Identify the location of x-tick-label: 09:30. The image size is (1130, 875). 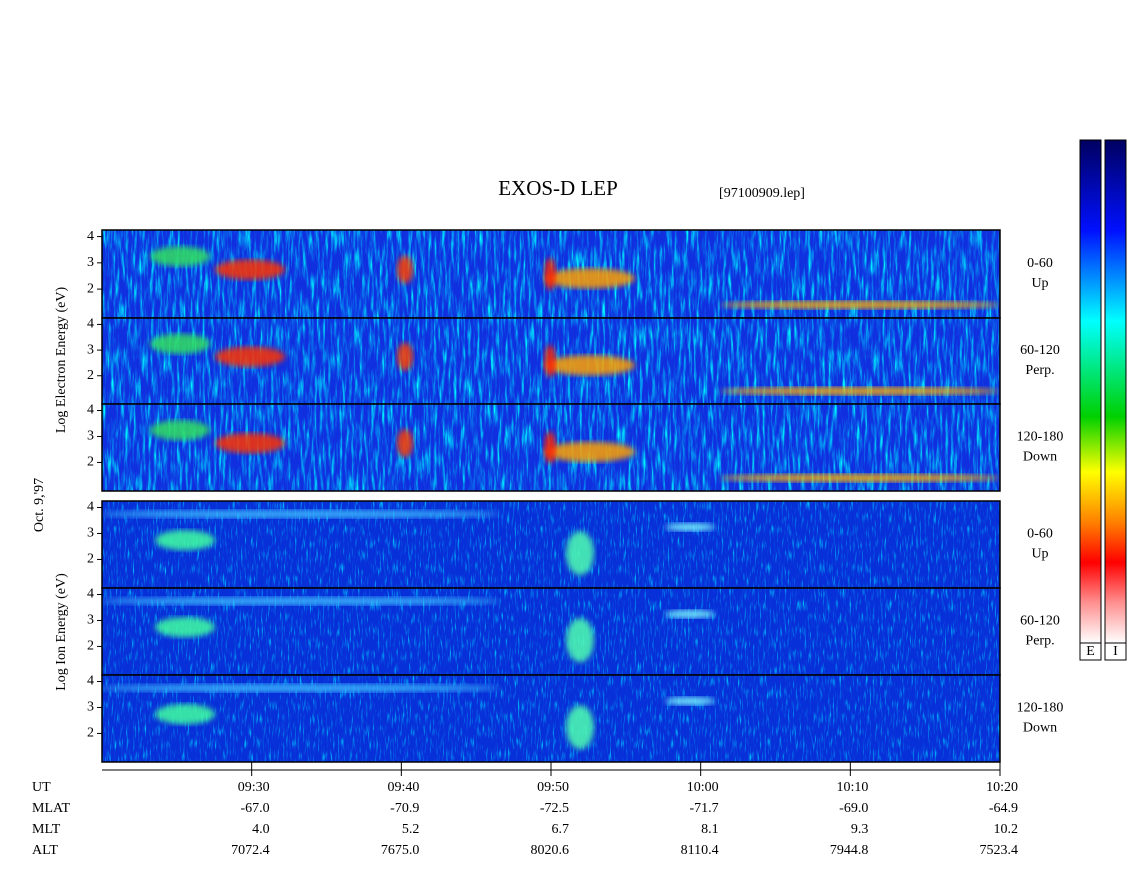
(254, 787).